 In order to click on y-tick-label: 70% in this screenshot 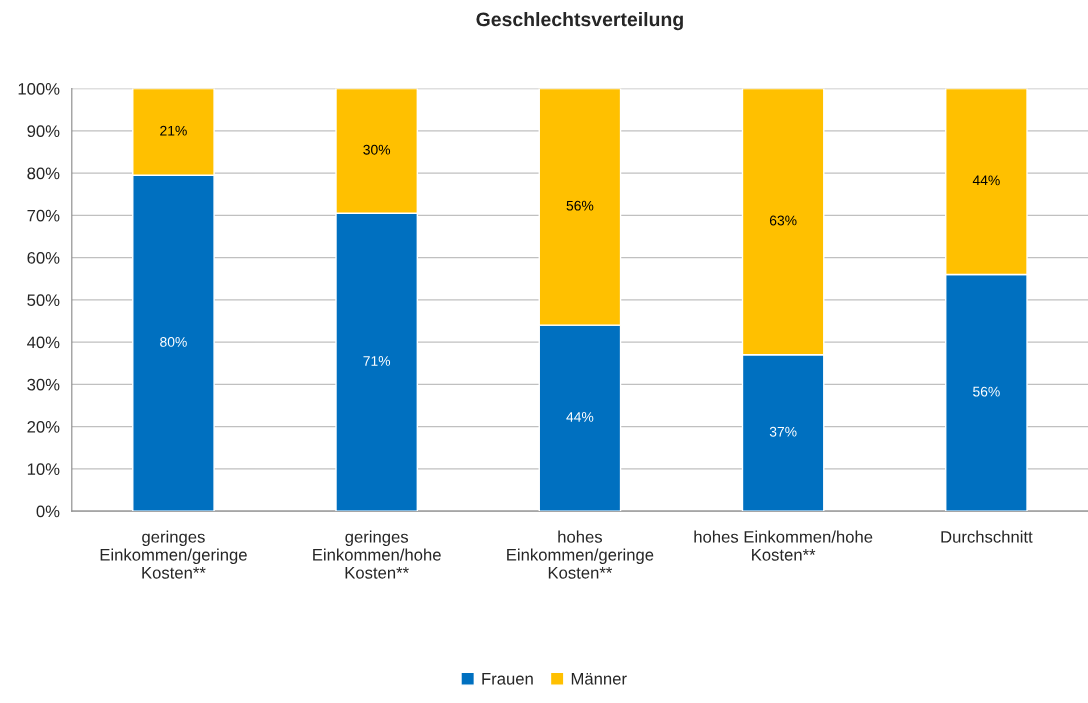, I will do `click(43, 215)`.